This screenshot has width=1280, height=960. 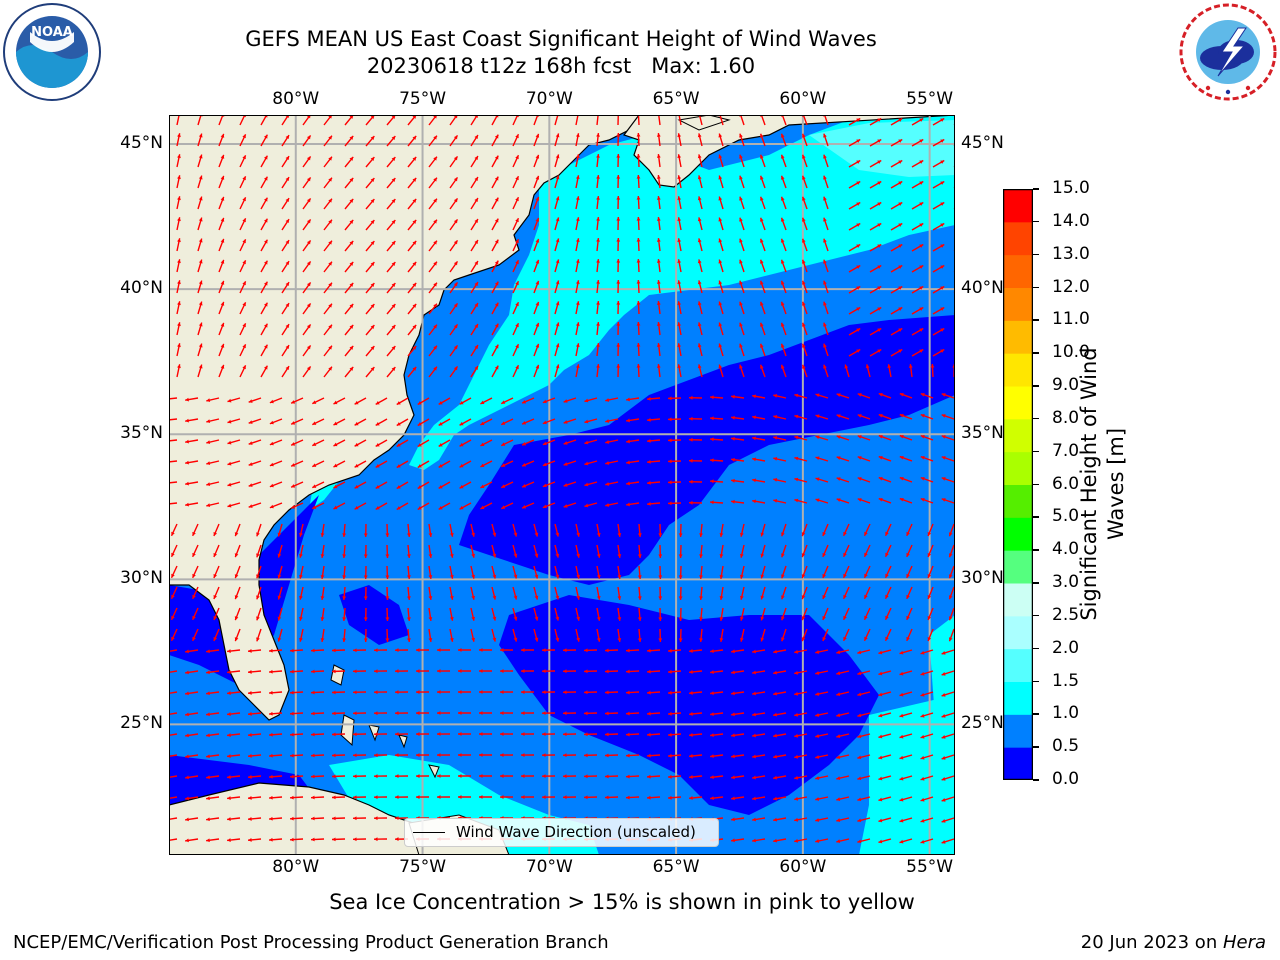 I want to click on lon-tick-bottom: 60°W, so click(x=803, y=867).